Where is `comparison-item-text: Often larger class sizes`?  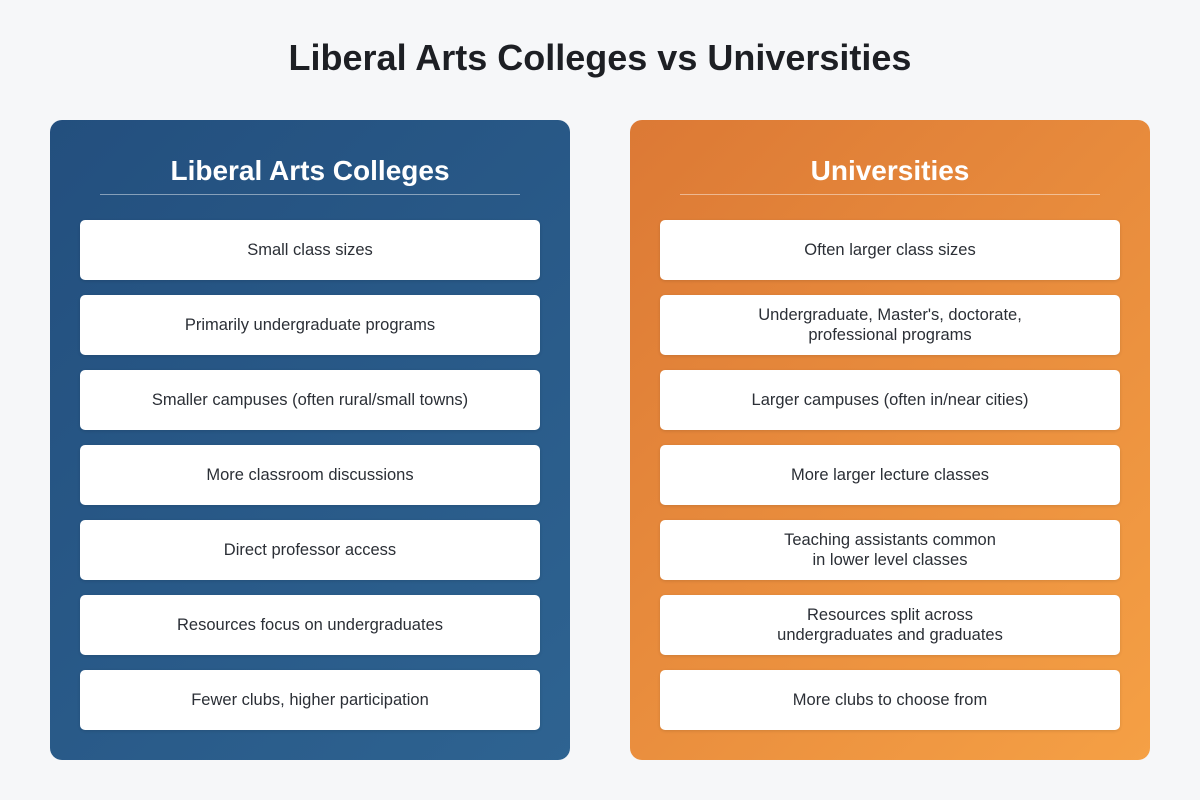
comparison-item-text: Often larger class sizes is located at coordinates (890, 250).